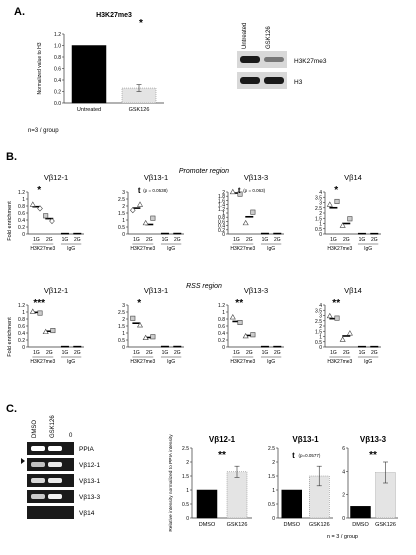 The width and height of the screenshot is (416, 555). I want to click on band-h3k27me3-untreated, so click(250, 59).